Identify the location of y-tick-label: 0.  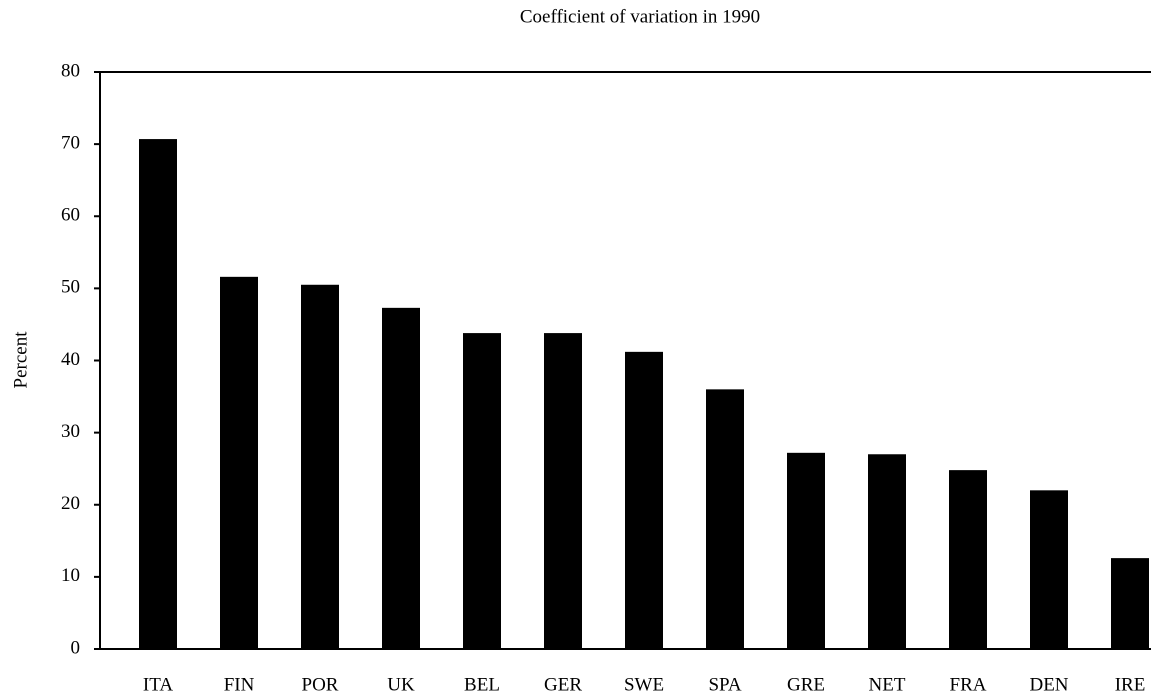
(76, 647).